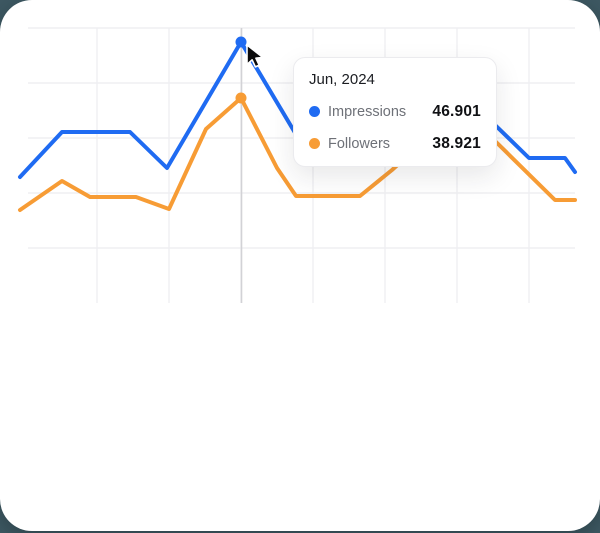 The image size is (600, 533). What do you see at coordinates (456, 143) in the screenshot?
I see `followers-value: 38.921` at bounding box center [456, 143].